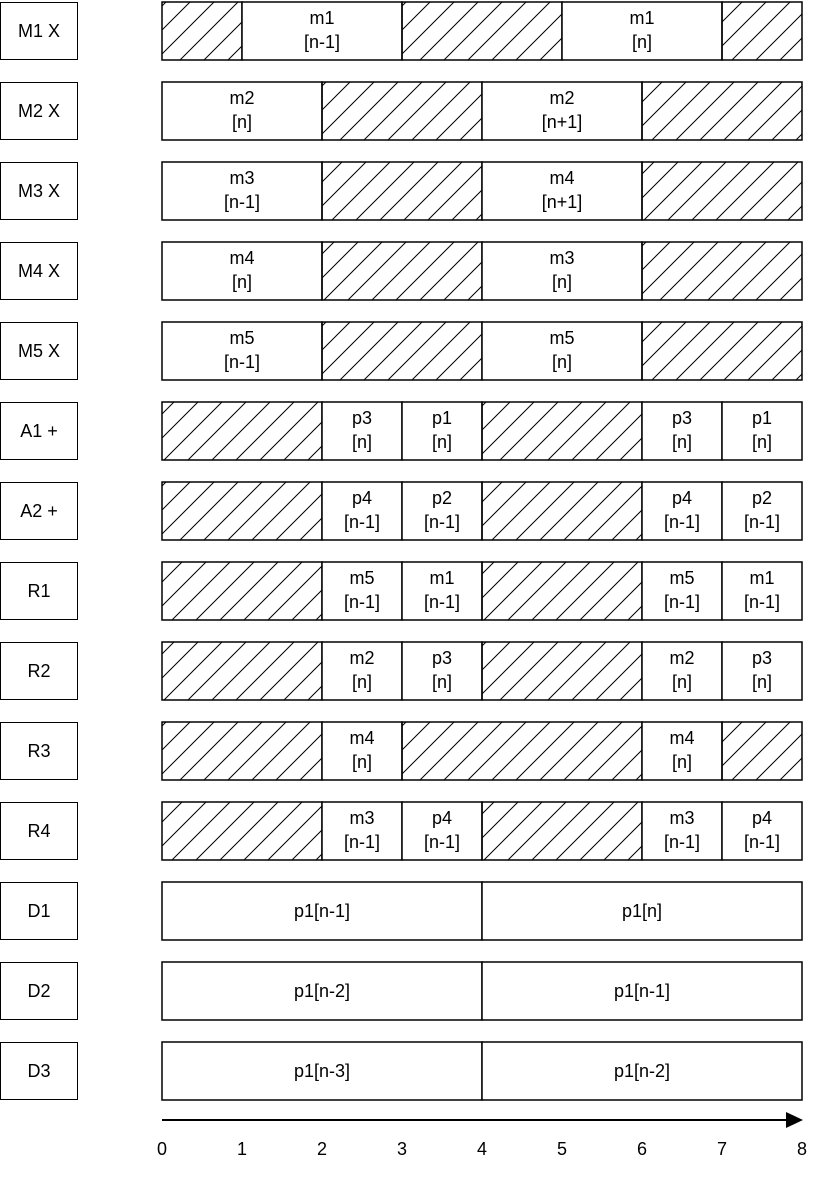  Describe the element at coordinates (39, 671) in the screenshot. I see `row-label: R2` at that location.